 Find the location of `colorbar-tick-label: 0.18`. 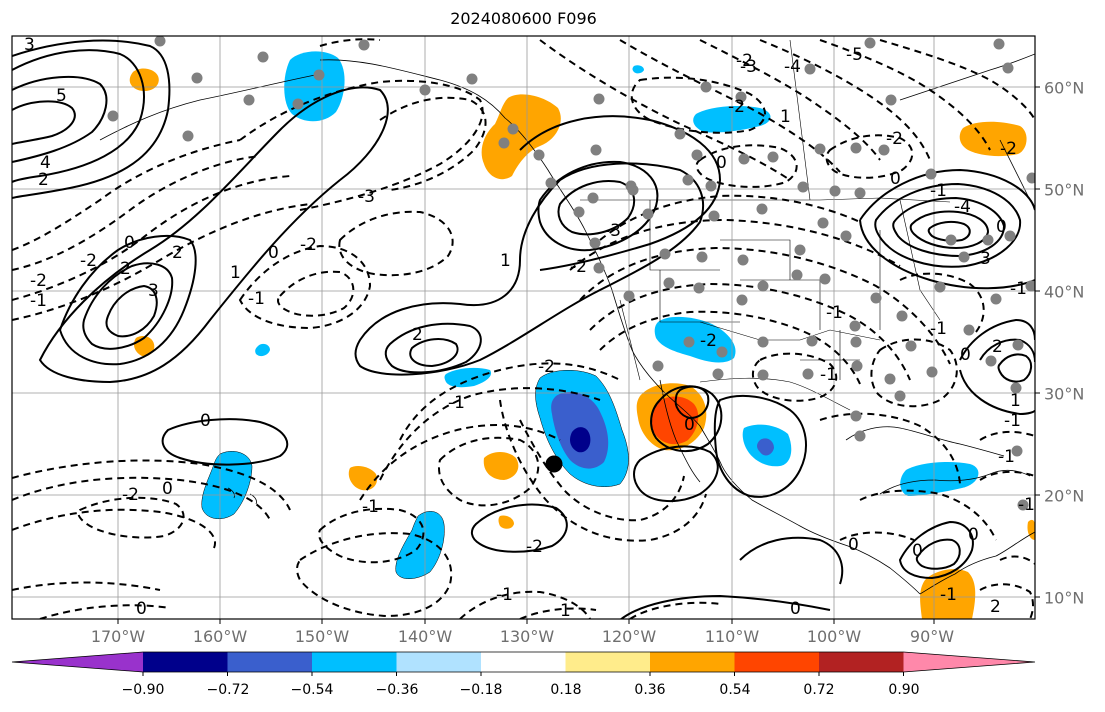

colorbar-tick-label: 0.18 is located at coordinates (566, 690).